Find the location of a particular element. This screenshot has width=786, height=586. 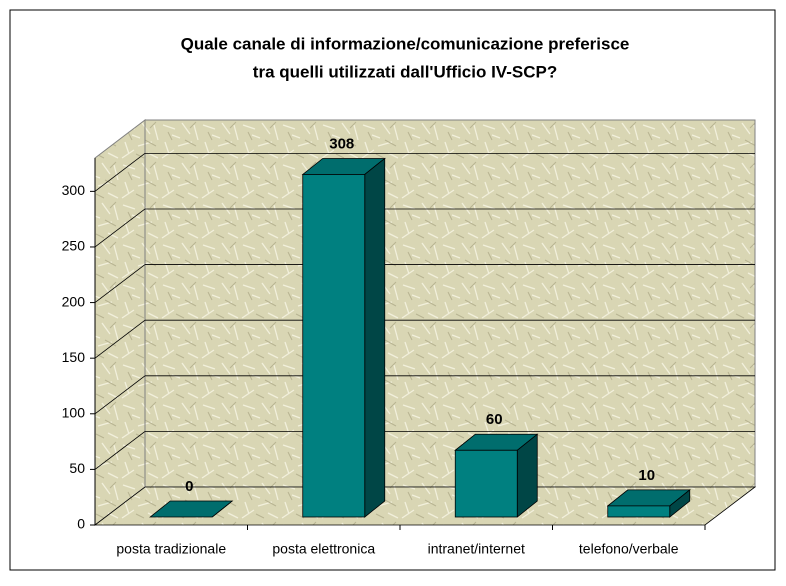

side-wall is located at coordinates (120, 322).